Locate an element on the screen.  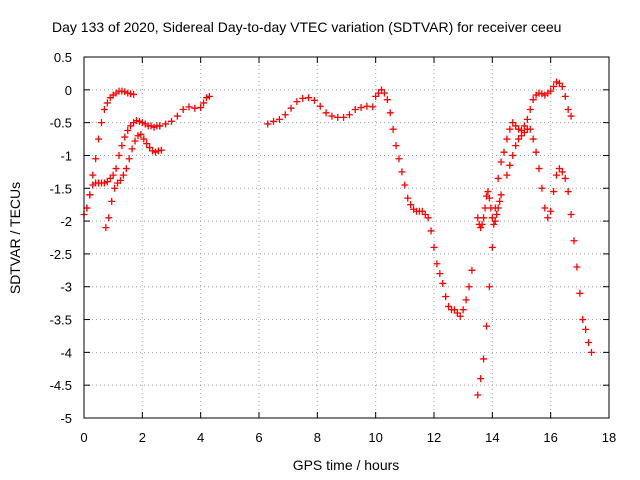
x-tick-label: 0 is located at coordinates (83, 437).